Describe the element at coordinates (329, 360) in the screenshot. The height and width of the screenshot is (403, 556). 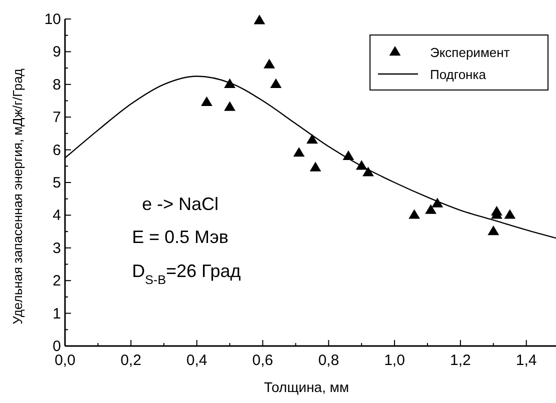
I see `x-tick-label: 0,8` at that location.